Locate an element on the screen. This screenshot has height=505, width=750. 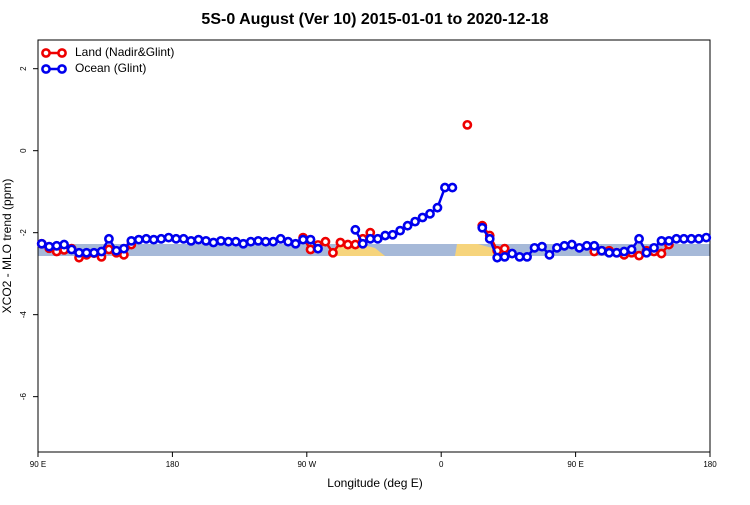
y-tick-label: -4 is located at coordinates (23, 315).